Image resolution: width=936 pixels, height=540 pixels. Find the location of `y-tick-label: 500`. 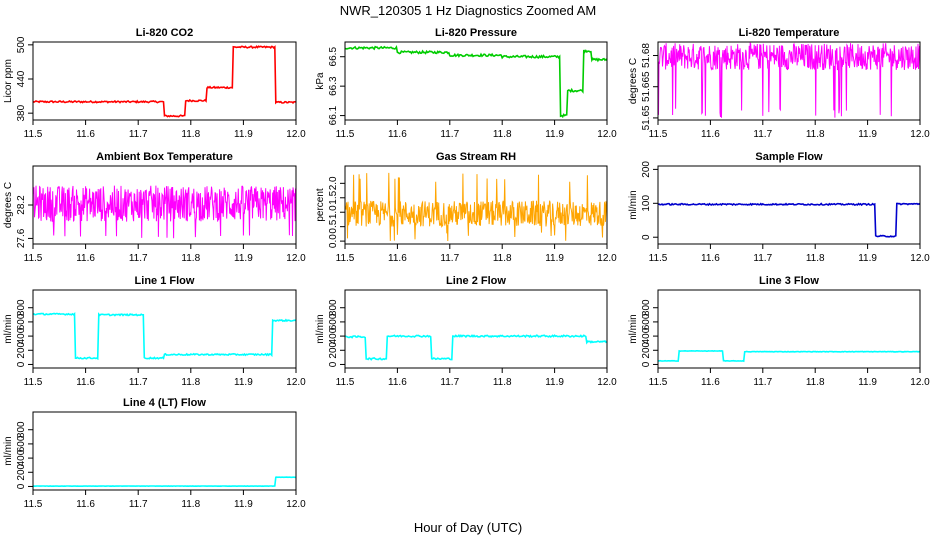

y-tick-label: 500 is located at coordinates (21, 44).